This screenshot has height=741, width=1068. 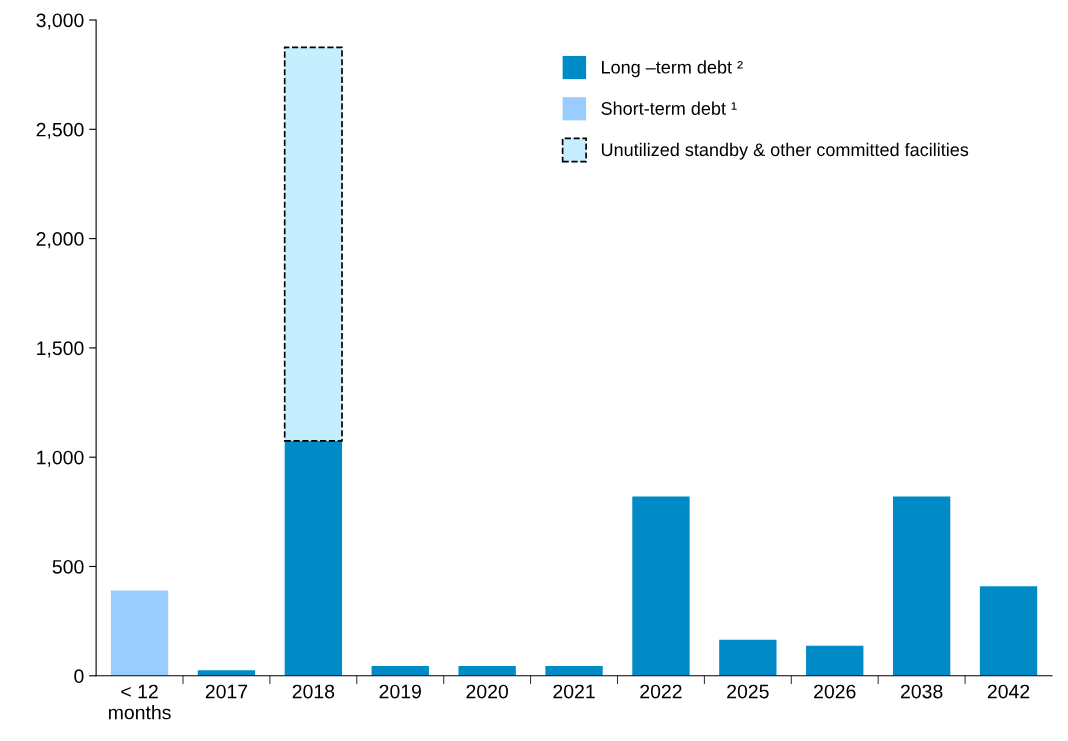 What do you see at coordinates (748, 691) in the screenshot?
I see `x-tick-label: 2025` at bounding box center [748, 691].